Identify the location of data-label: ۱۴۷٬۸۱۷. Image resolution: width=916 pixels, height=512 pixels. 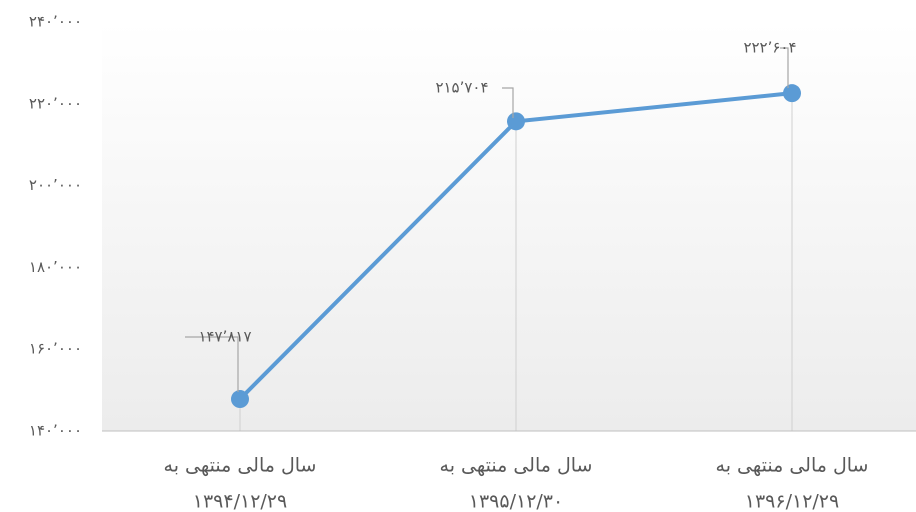
(224, 337).